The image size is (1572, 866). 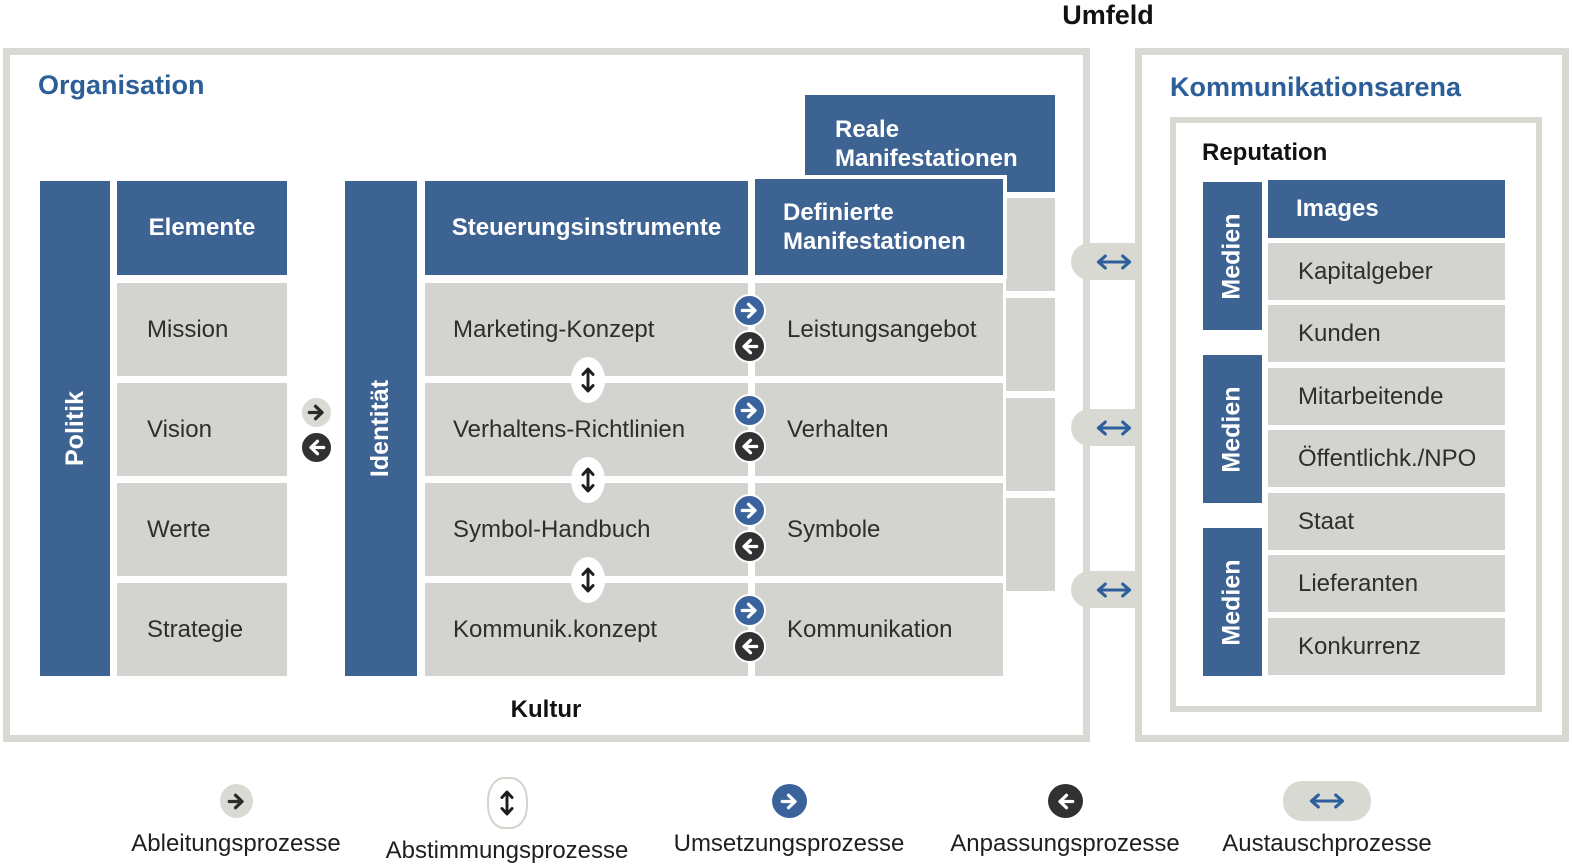 I want to click on definierte-row-verhalten: Verhalten, so click(x=879, y=429).